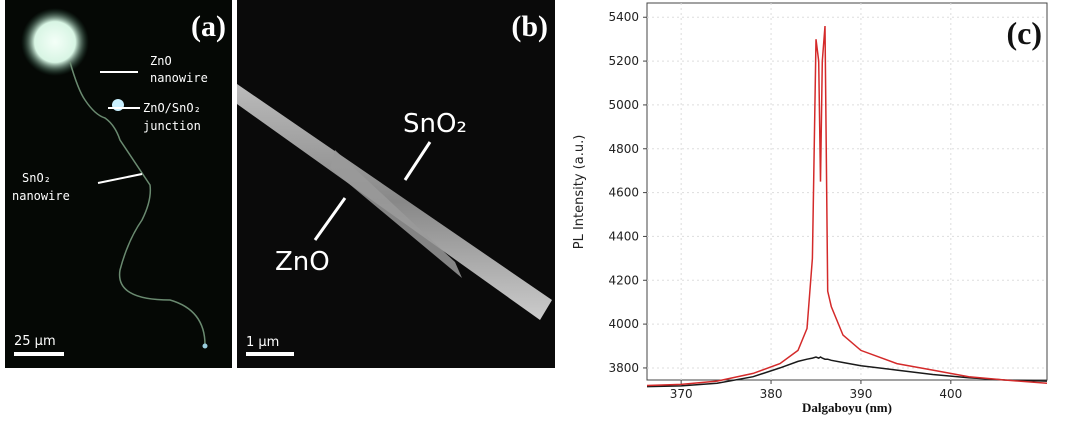 The image size is (1076, 425). What do you see at coordinates (208, 26) in the screenshot?
I see `panel-label: (a)` at bounding box center [208, 26].